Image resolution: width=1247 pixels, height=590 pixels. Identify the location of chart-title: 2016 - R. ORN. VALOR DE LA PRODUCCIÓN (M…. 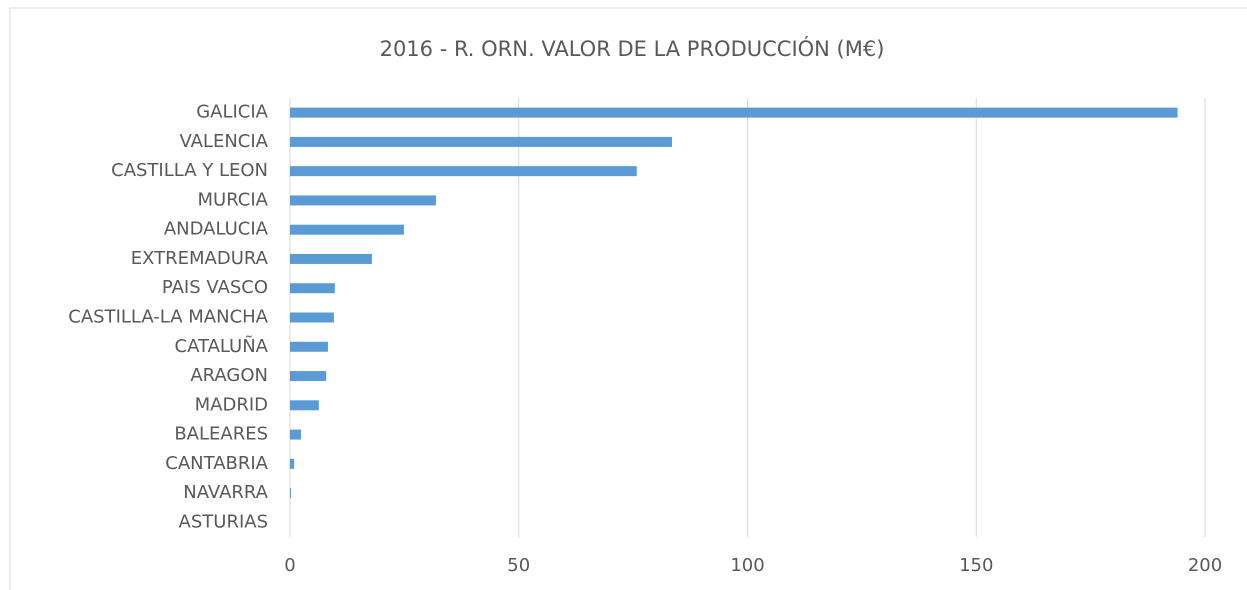
(632, 48).